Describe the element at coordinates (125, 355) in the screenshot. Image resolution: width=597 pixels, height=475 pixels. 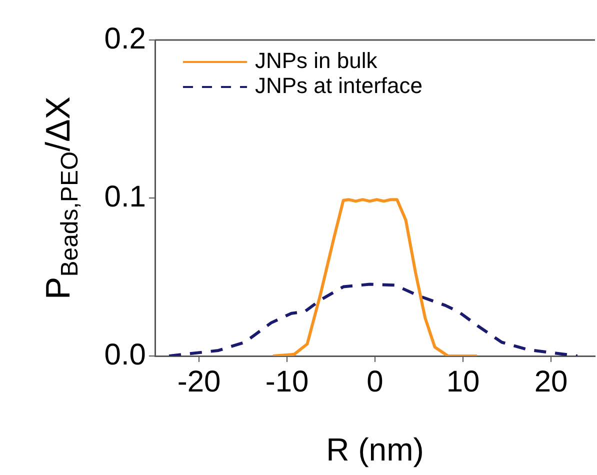
I see `y-tick-label: 0.0` at that location.